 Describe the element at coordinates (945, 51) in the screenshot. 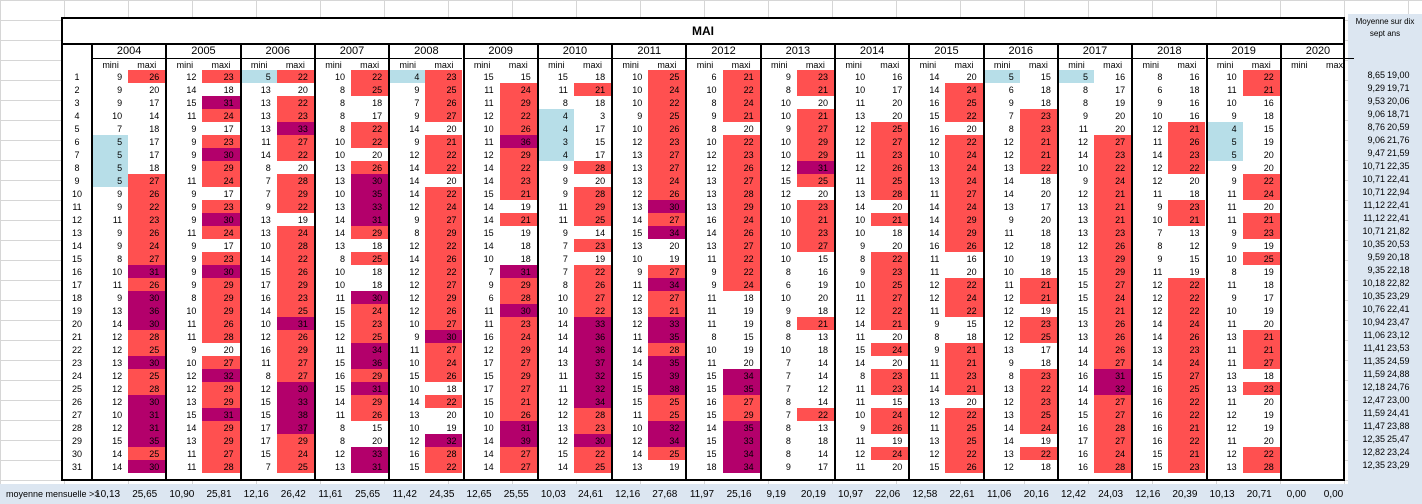

I see `year-header: 2015` at that location.